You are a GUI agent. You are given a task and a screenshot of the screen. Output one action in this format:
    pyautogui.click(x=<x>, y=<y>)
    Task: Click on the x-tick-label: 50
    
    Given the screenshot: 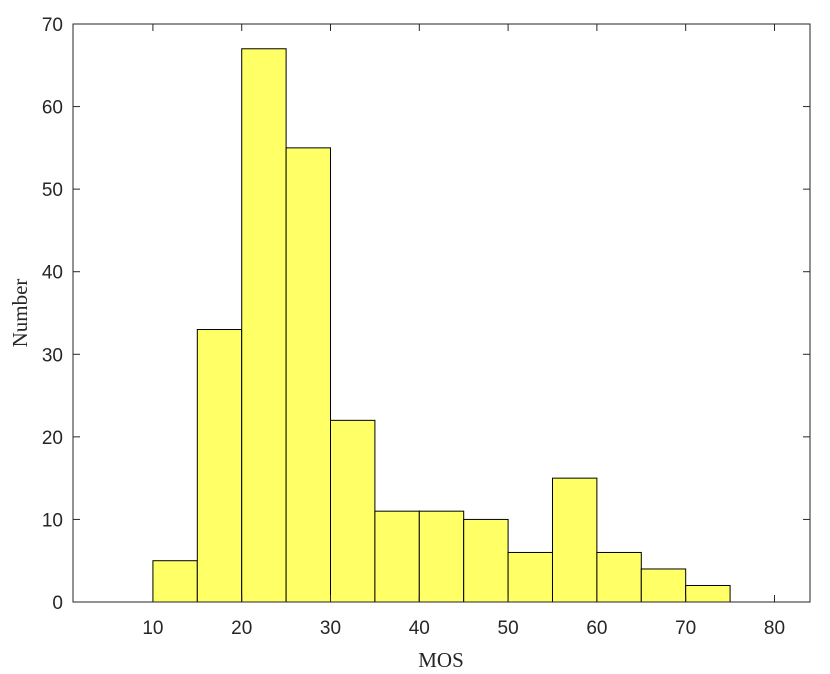 What is the action you would take?
    pyautogui.click(x=508, y=628)
    